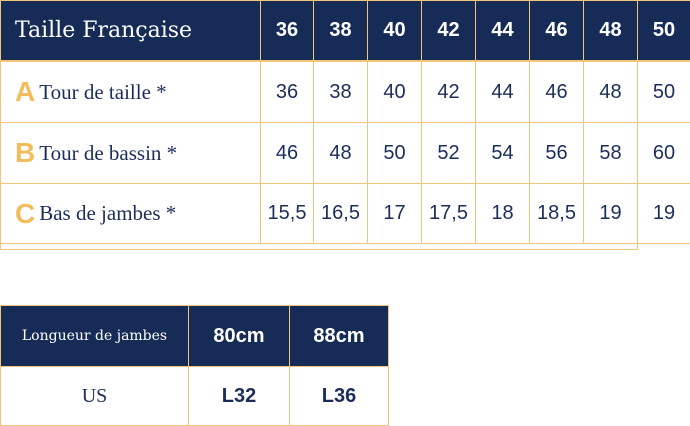 The height and width of the screenshot is (426, 690). What do you see at coordinates (448, 92) in the screenshot?
I see `table-cell: 42` at bounding box center [448, 92].